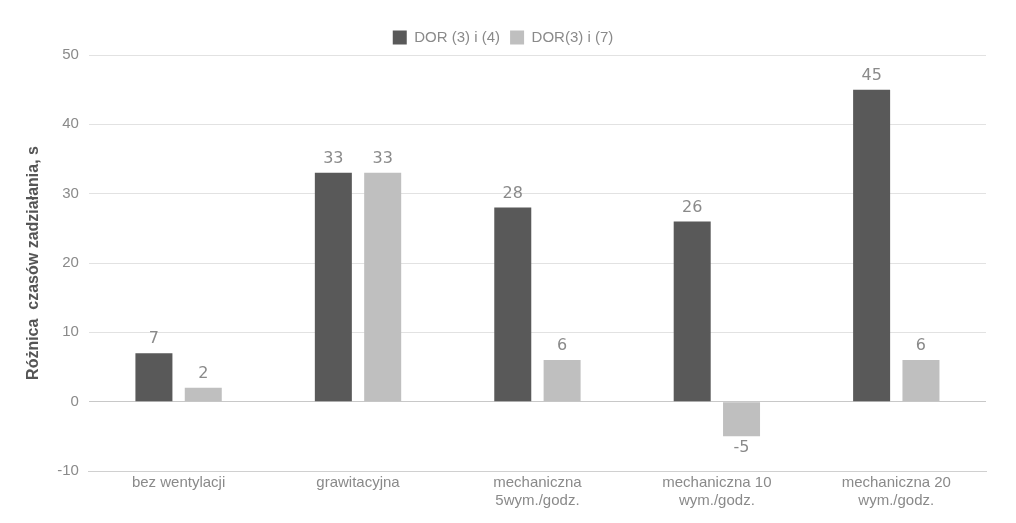 Image resolution: width=1016 pixels, height=523 pixels. Describe the element at coordinates (692, 206) in the screenshot. I see `data-label: 26` at that location.